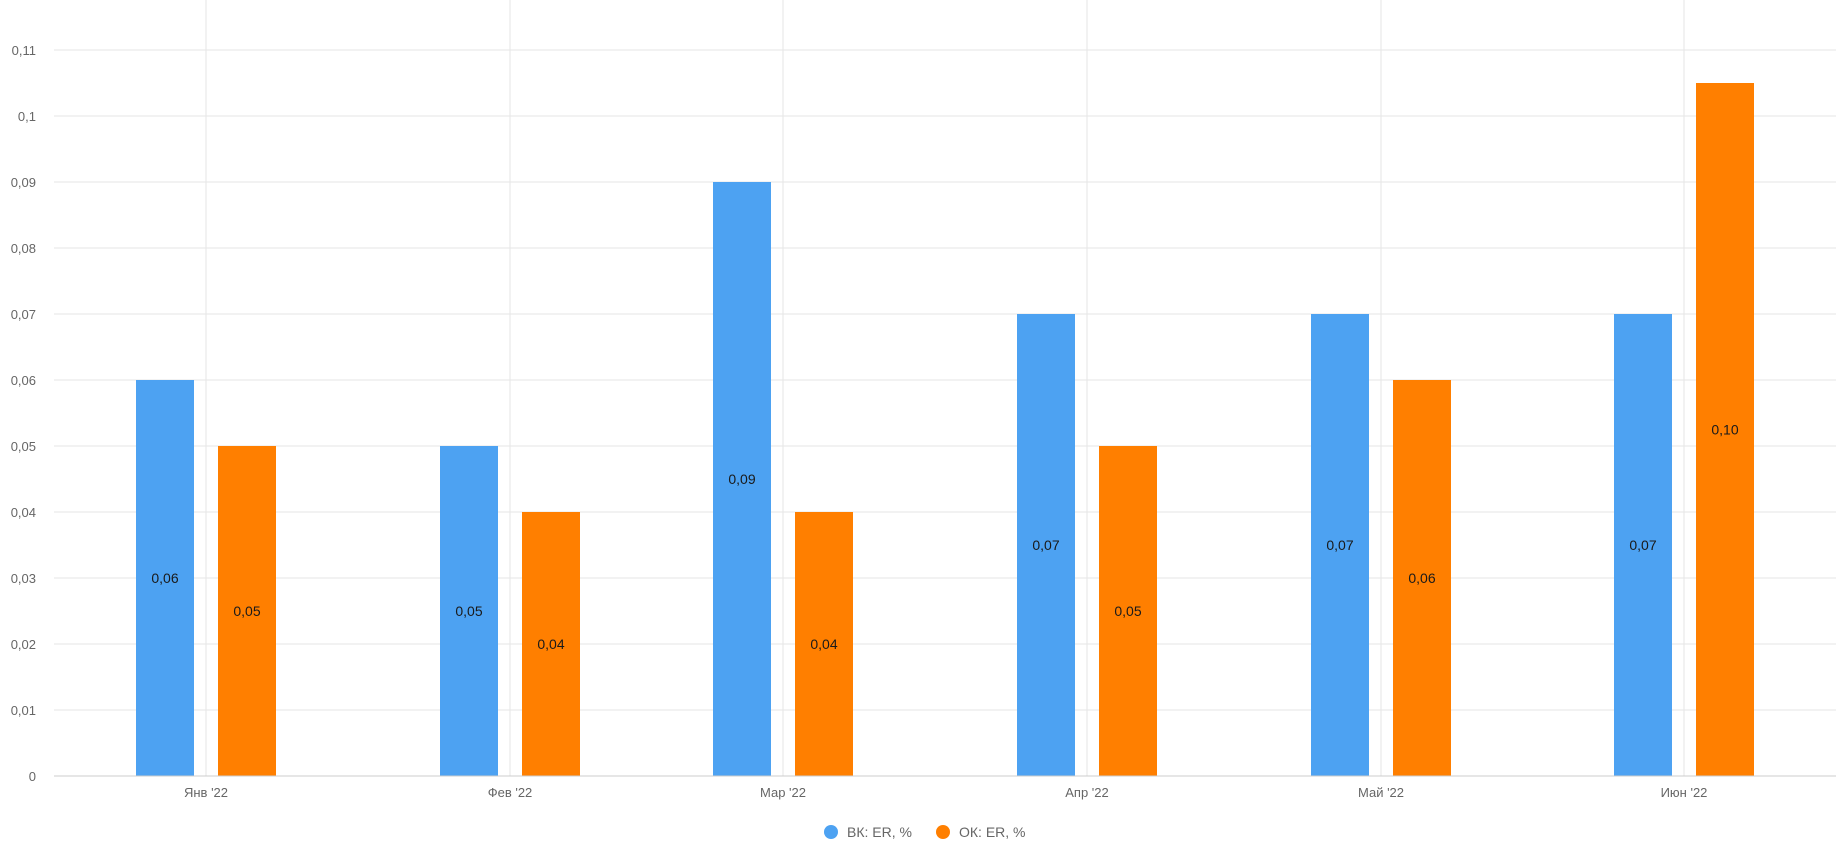 Image resolution: width=1848 pixels, height=860 pixels. I want to click on y-tick-label: 0,01, so click(23, 710).